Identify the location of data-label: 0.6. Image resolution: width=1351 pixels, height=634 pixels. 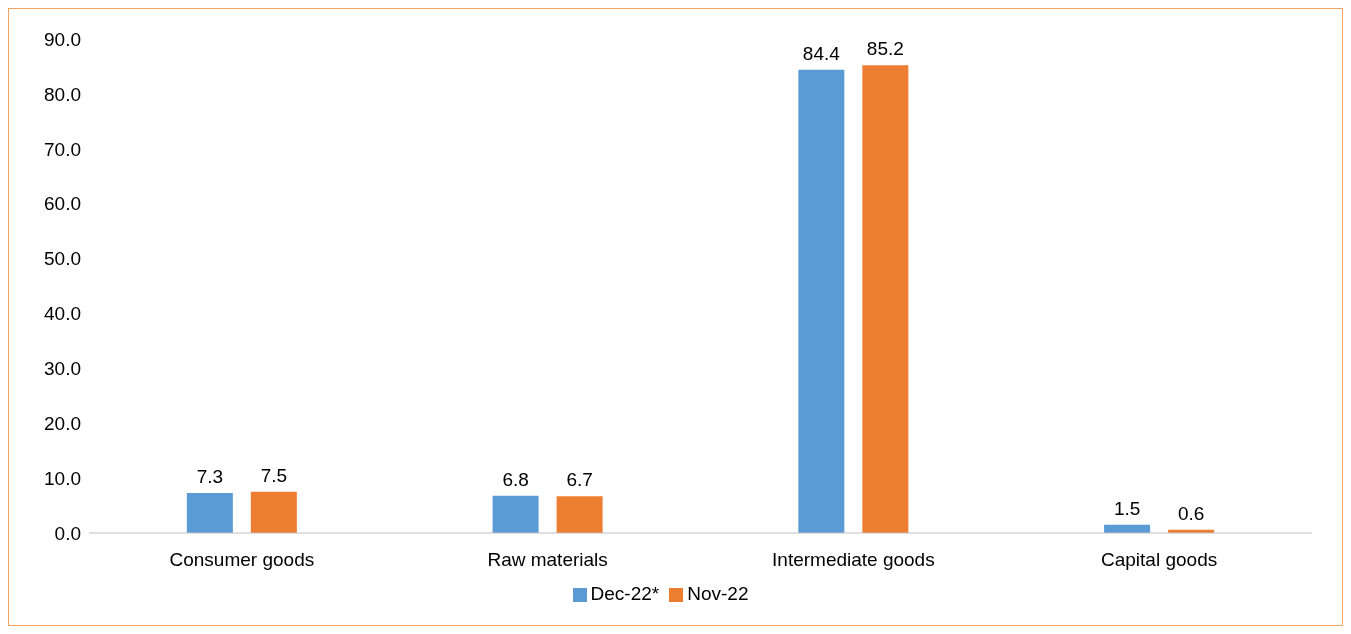
(1191, 513).